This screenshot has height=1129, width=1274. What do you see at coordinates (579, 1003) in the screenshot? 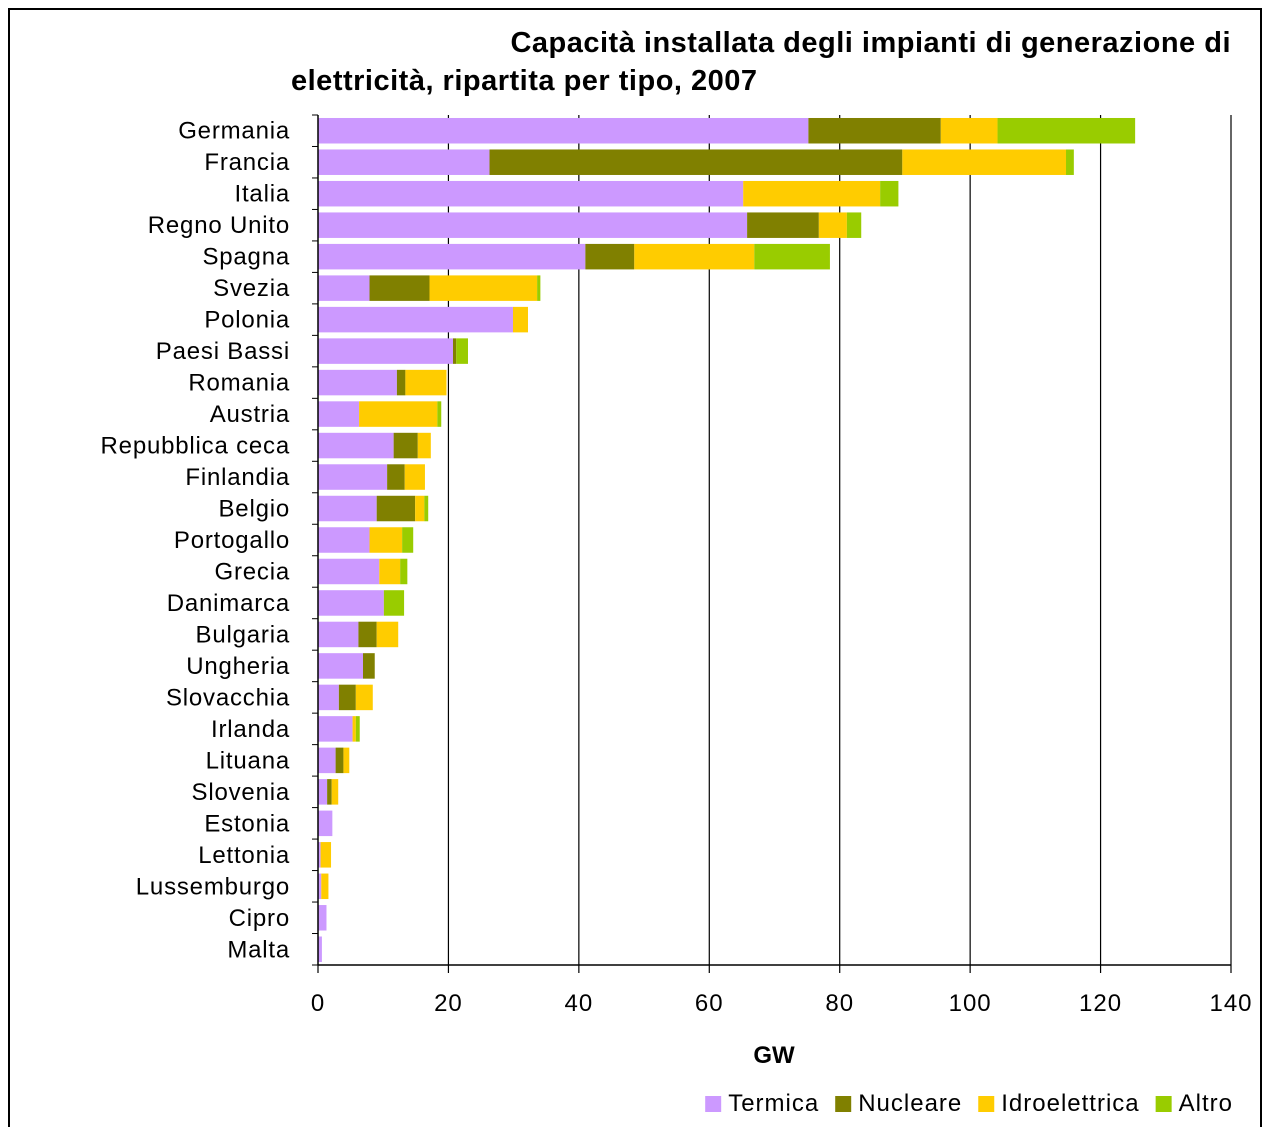
I see `x-tick-label-40: 40` at bounding box center [579, 1003].